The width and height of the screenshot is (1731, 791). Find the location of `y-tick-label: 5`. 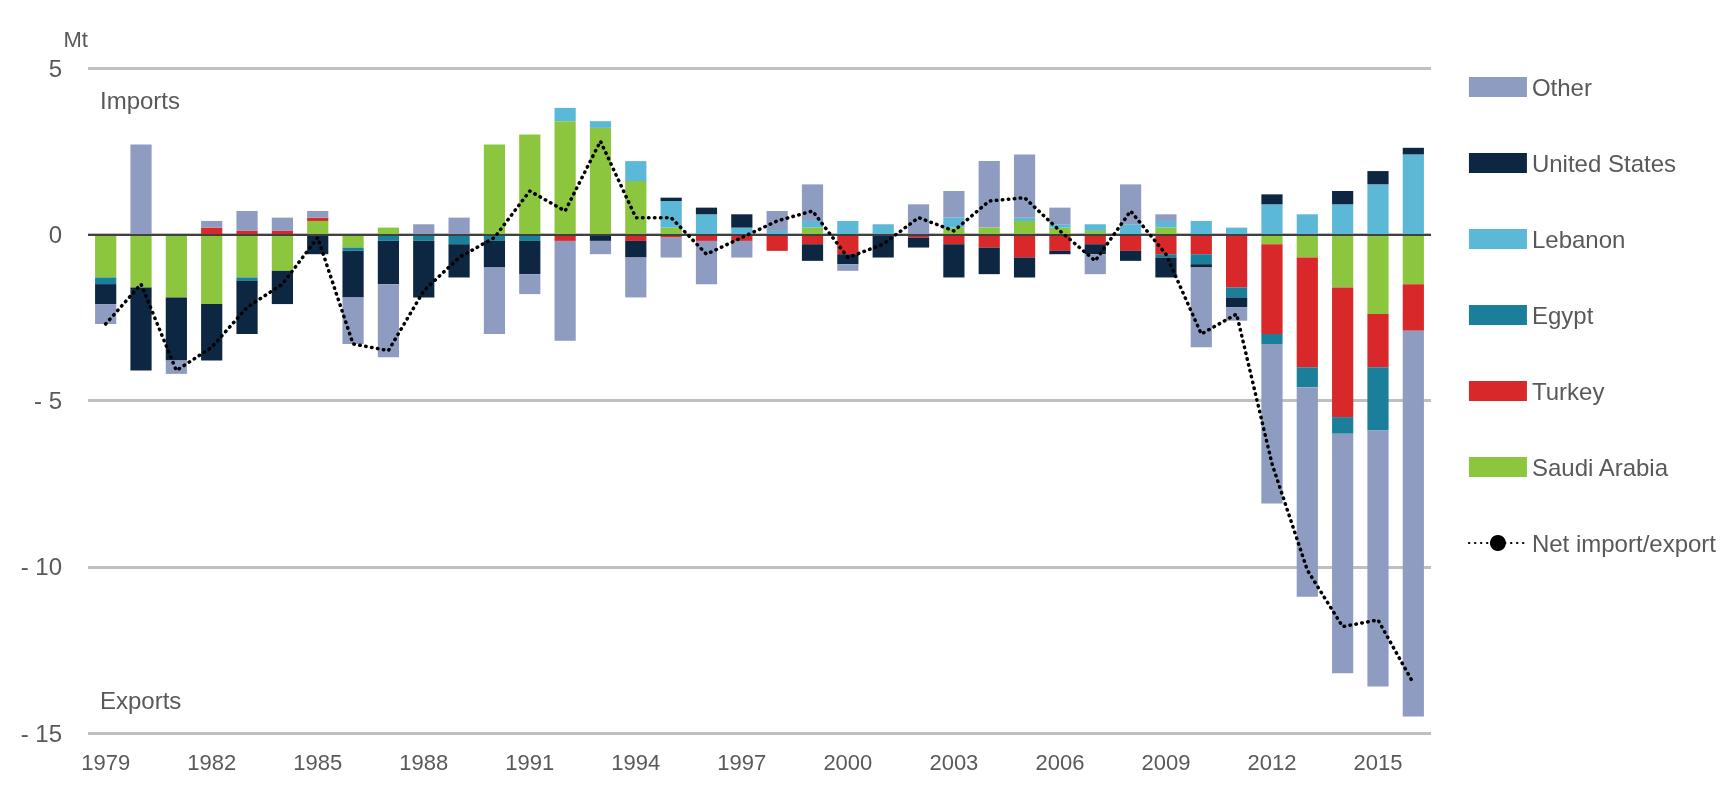

y-tick-label: 5 is located at coordinates (55, 68).